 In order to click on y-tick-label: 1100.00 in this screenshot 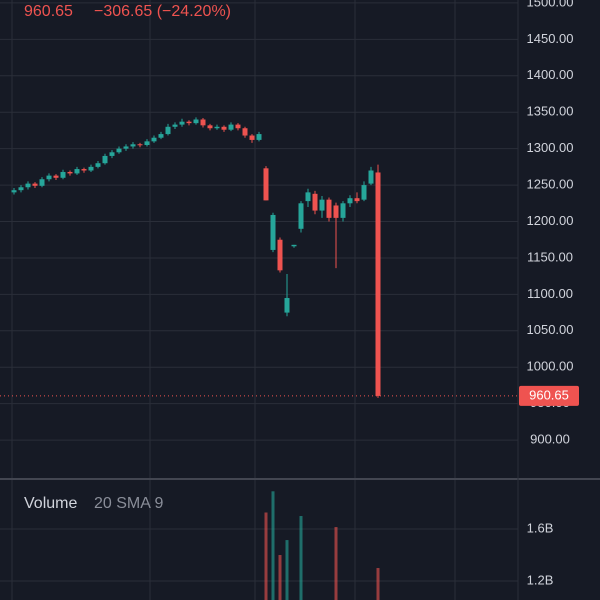, I will do `click(550, 293)`.